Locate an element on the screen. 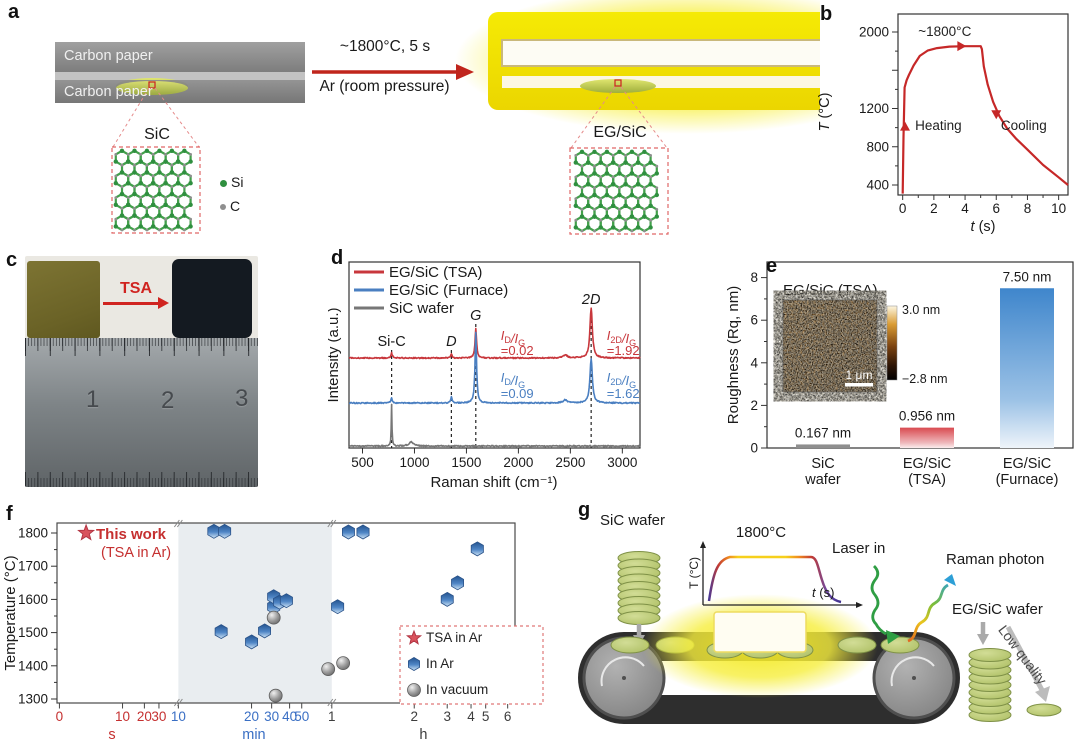 The image size is (1080, 744). svg-text: Intensity (a.u.) is located at coordinates (335, 354).